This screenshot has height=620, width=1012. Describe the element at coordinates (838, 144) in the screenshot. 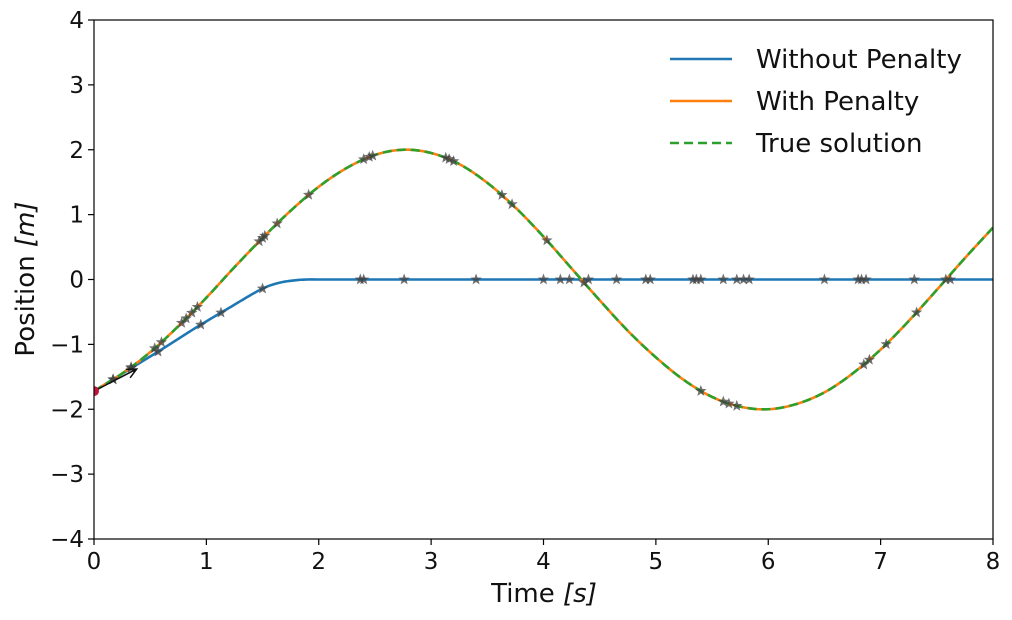

I see `legend-label: True solution` at that location.